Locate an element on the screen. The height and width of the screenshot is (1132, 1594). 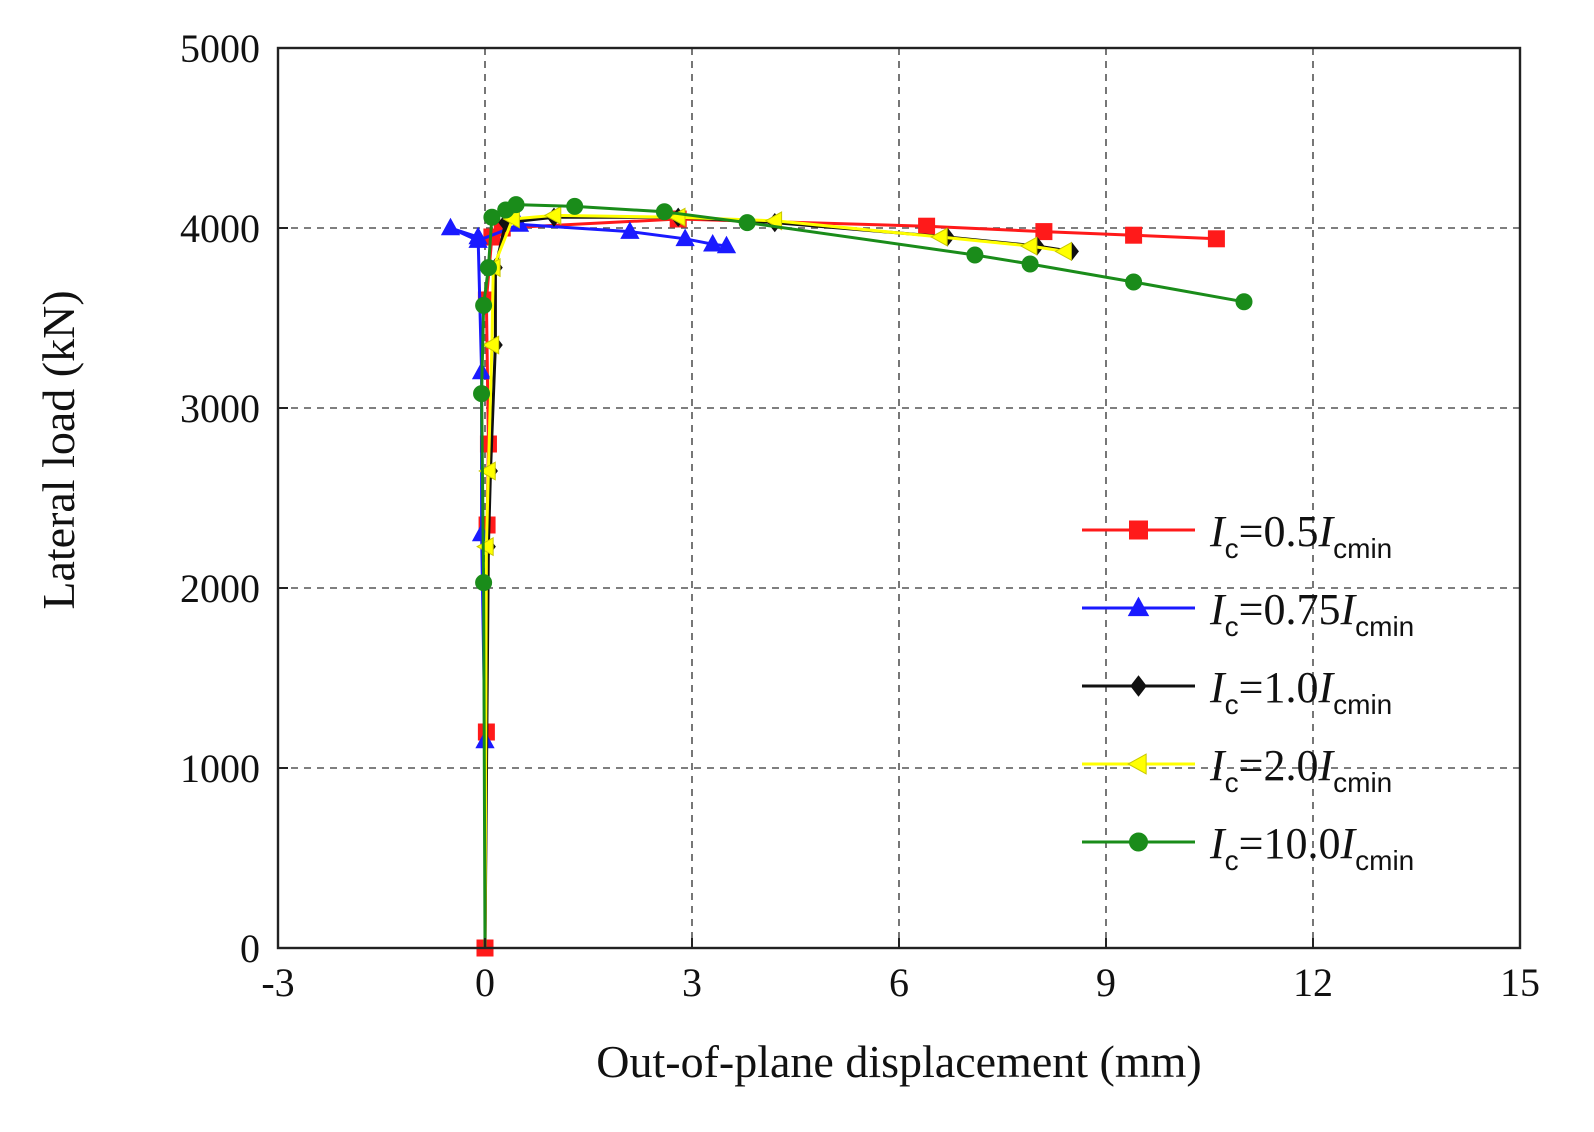
legend-item-4: Ic=10.0Icmin is located at coordinates (1248, 847).